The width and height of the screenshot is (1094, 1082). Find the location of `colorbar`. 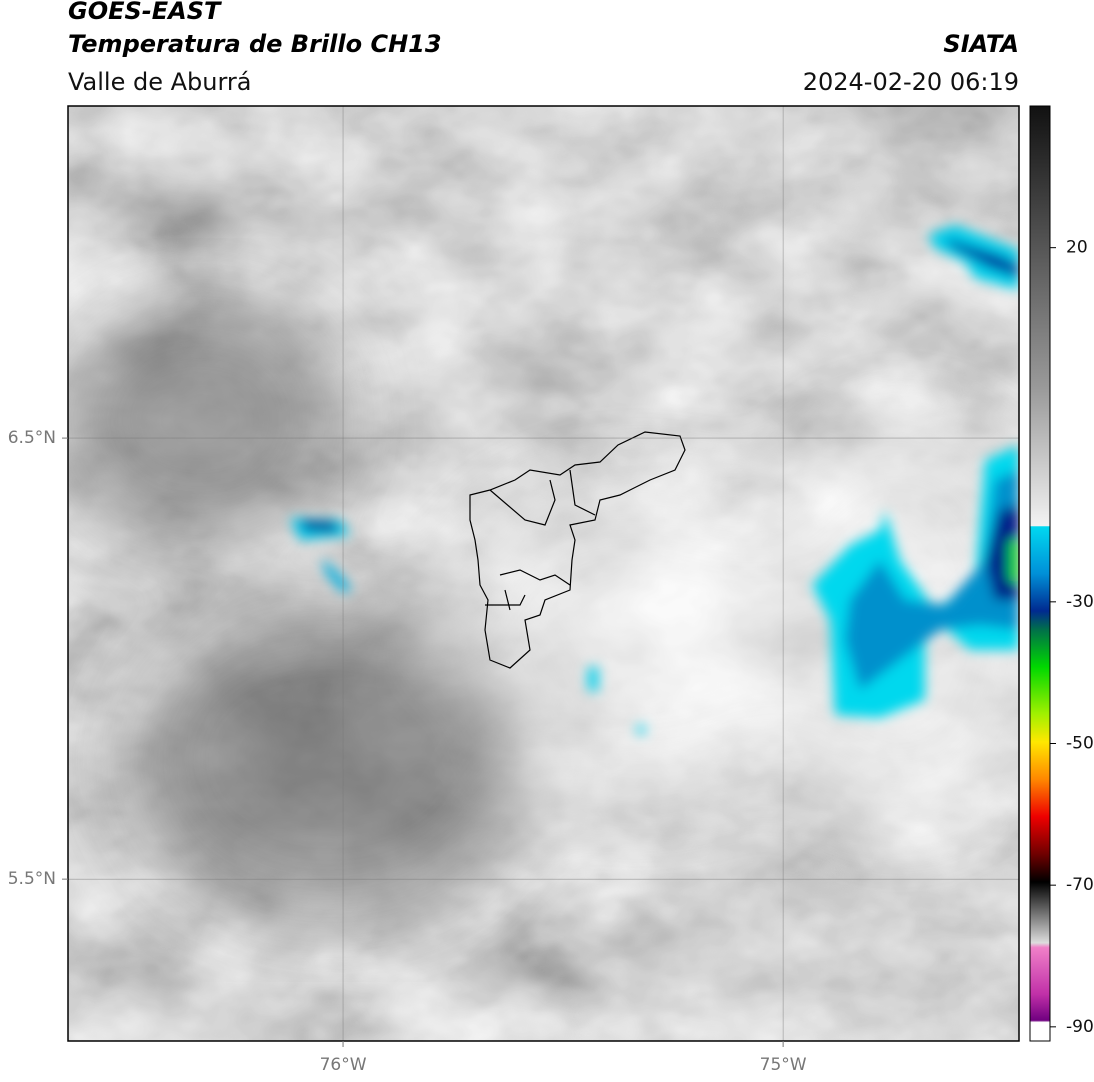

colorbar is located at coordinates (1040, 573).